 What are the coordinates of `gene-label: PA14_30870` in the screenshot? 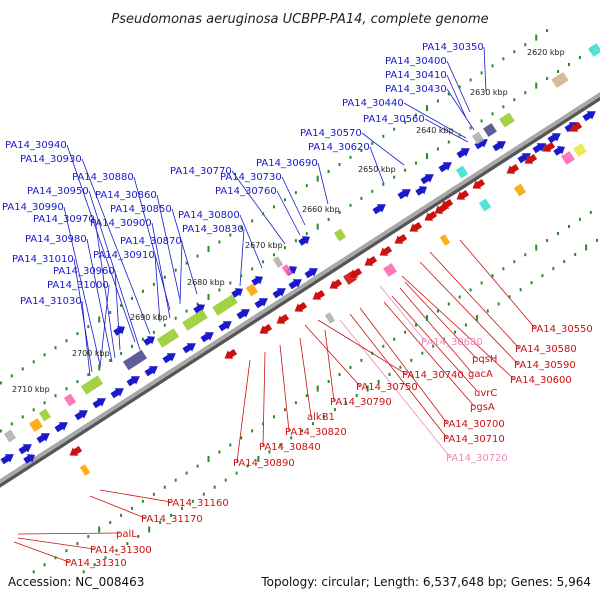 It's located at (151, 241).